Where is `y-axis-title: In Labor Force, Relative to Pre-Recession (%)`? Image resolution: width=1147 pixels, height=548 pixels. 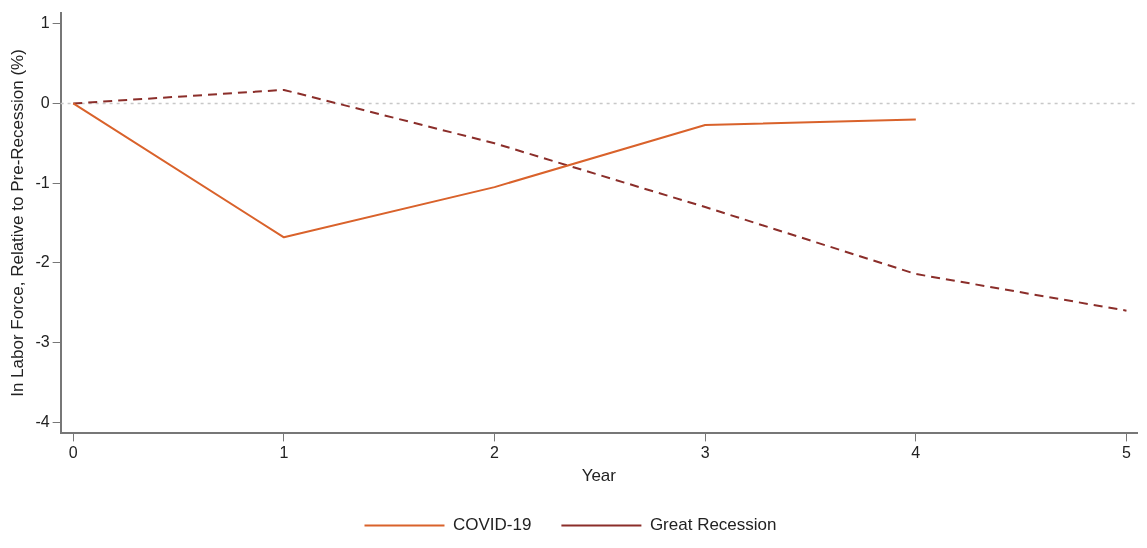 y-axis-title: In Labor Force, Relative to Pre-Recession (%) is located at coordinates (17, 223).